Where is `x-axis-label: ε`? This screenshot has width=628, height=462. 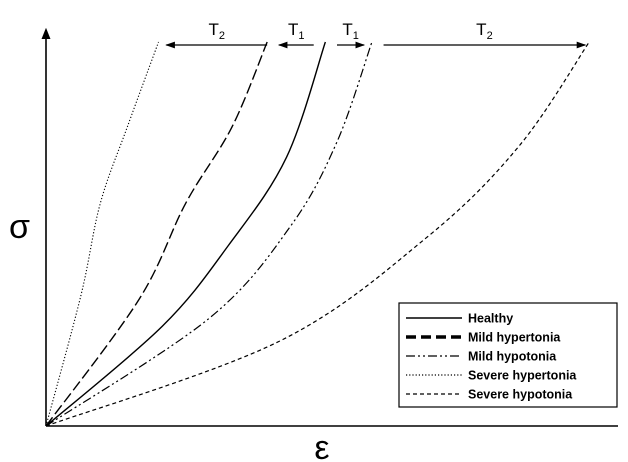
x-axis-label: ε is located at coordinates (321, 445).